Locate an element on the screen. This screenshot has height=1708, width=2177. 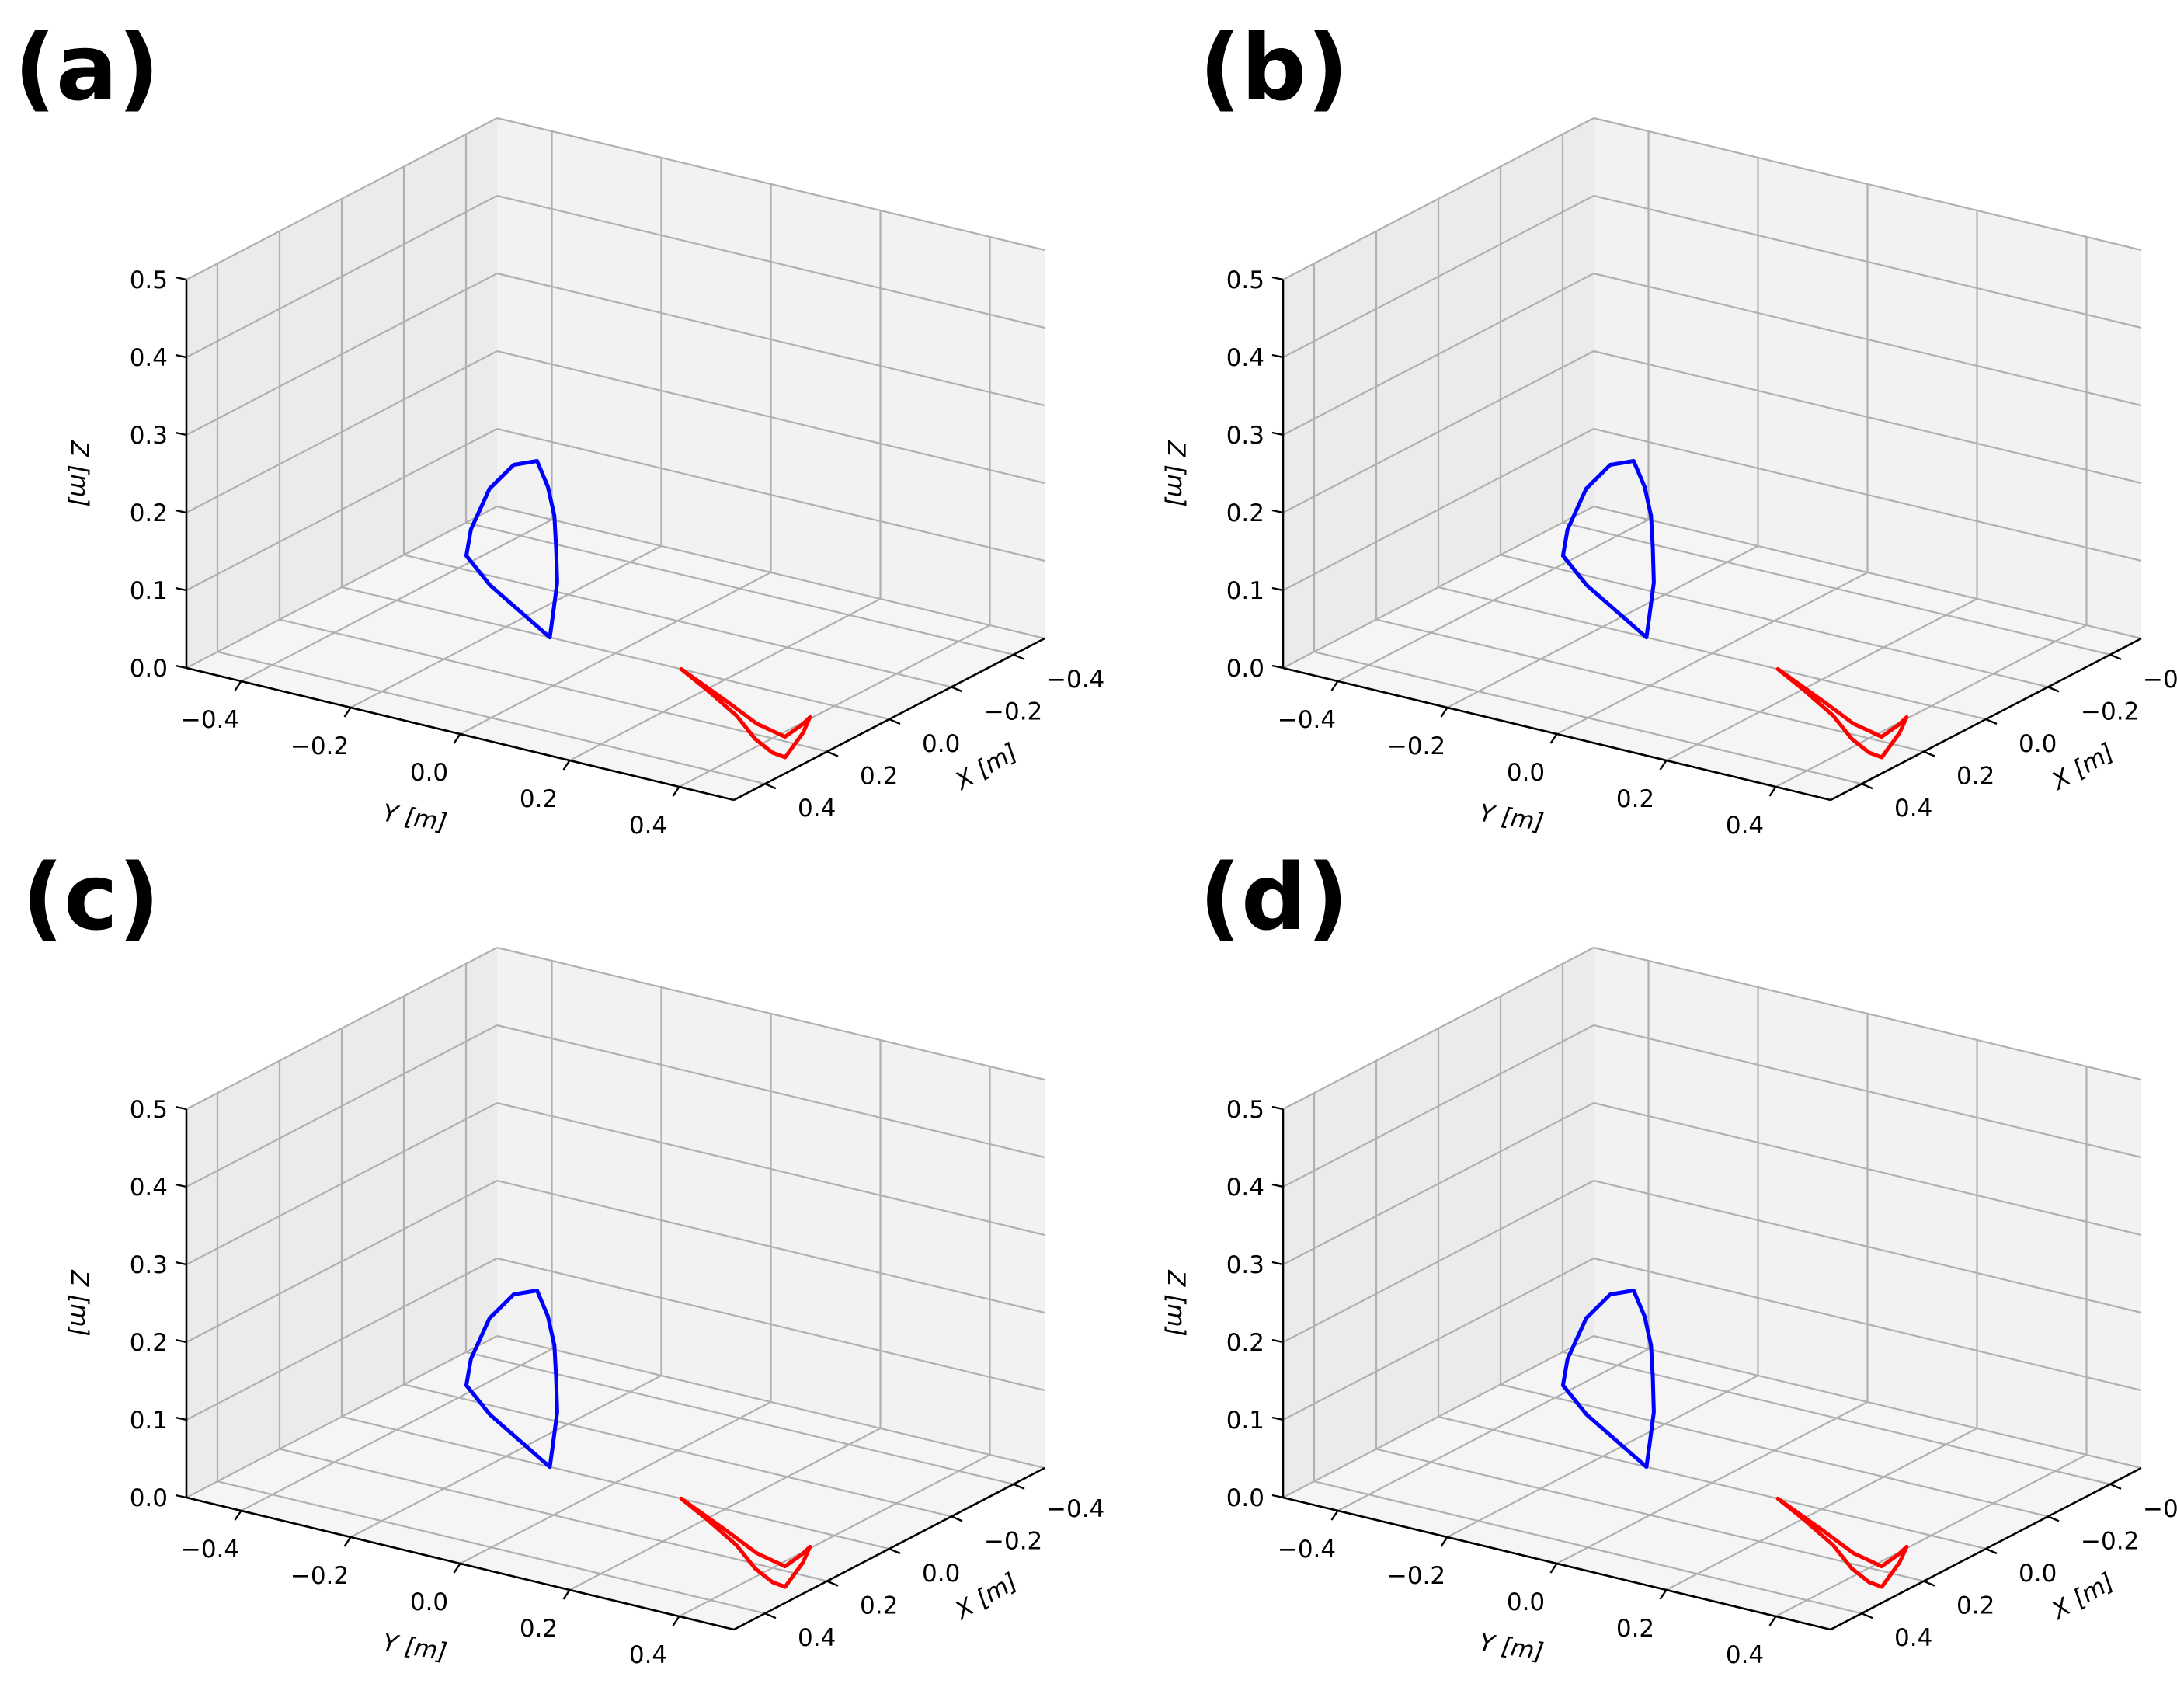
z-tick-label: 0.4 is located at coordinates (149, 1188).